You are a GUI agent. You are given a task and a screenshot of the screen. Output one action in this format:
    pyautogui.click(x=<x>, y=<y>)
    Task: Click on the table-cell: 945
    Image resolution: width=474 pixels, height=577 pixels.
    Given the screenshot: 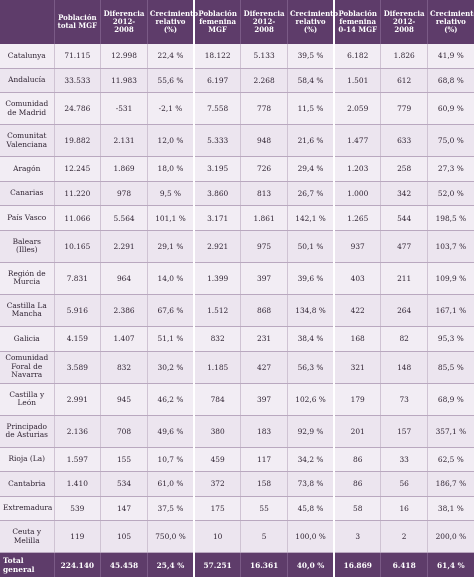 What is the action you would take?
    pyautogui.click(x=124, y=399)
    